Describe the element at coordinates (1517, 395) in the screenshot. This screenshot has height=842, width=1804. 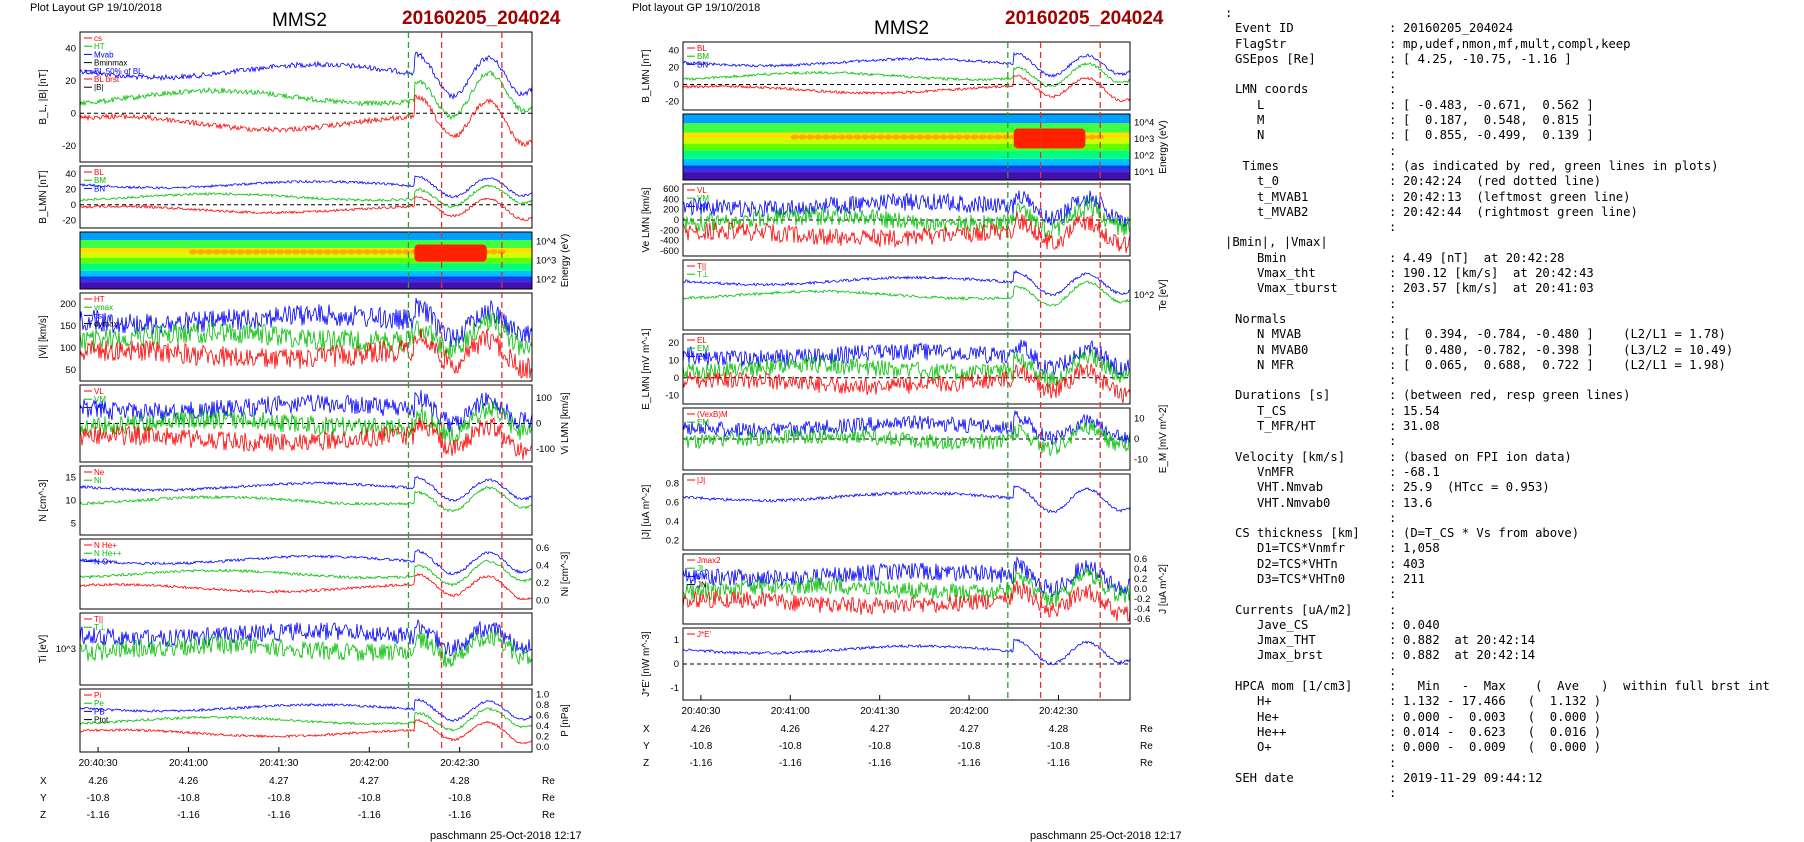
I see `info-value: (between red, resp green lines)` at that location.